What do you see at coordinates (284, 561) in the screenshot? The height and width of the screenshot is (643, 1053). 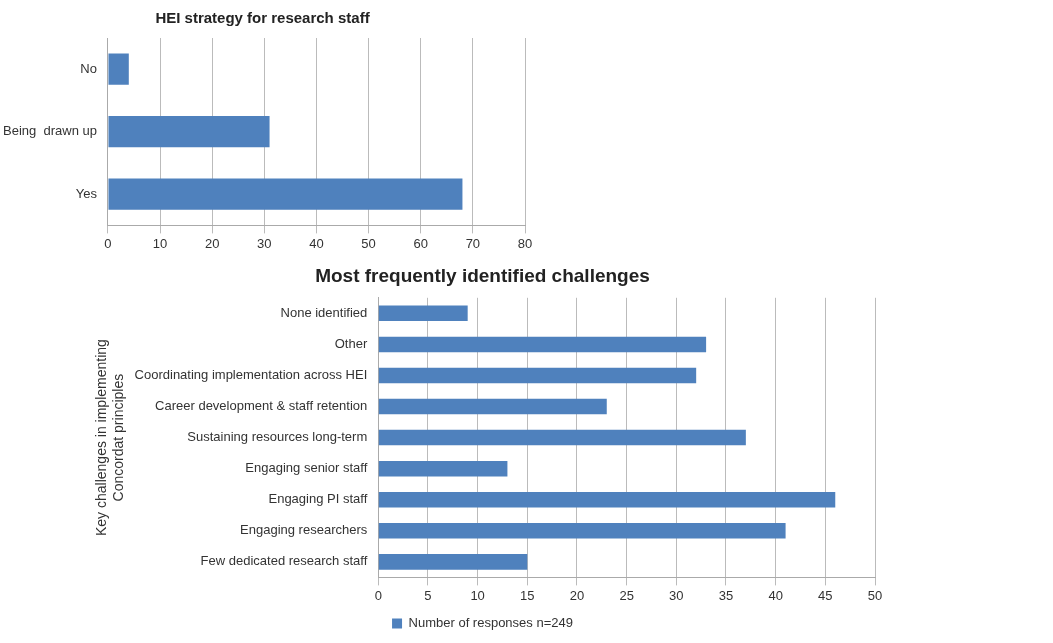 I see `y-tick-label: Few dedicated research staff` at bounding box center [284, 561].